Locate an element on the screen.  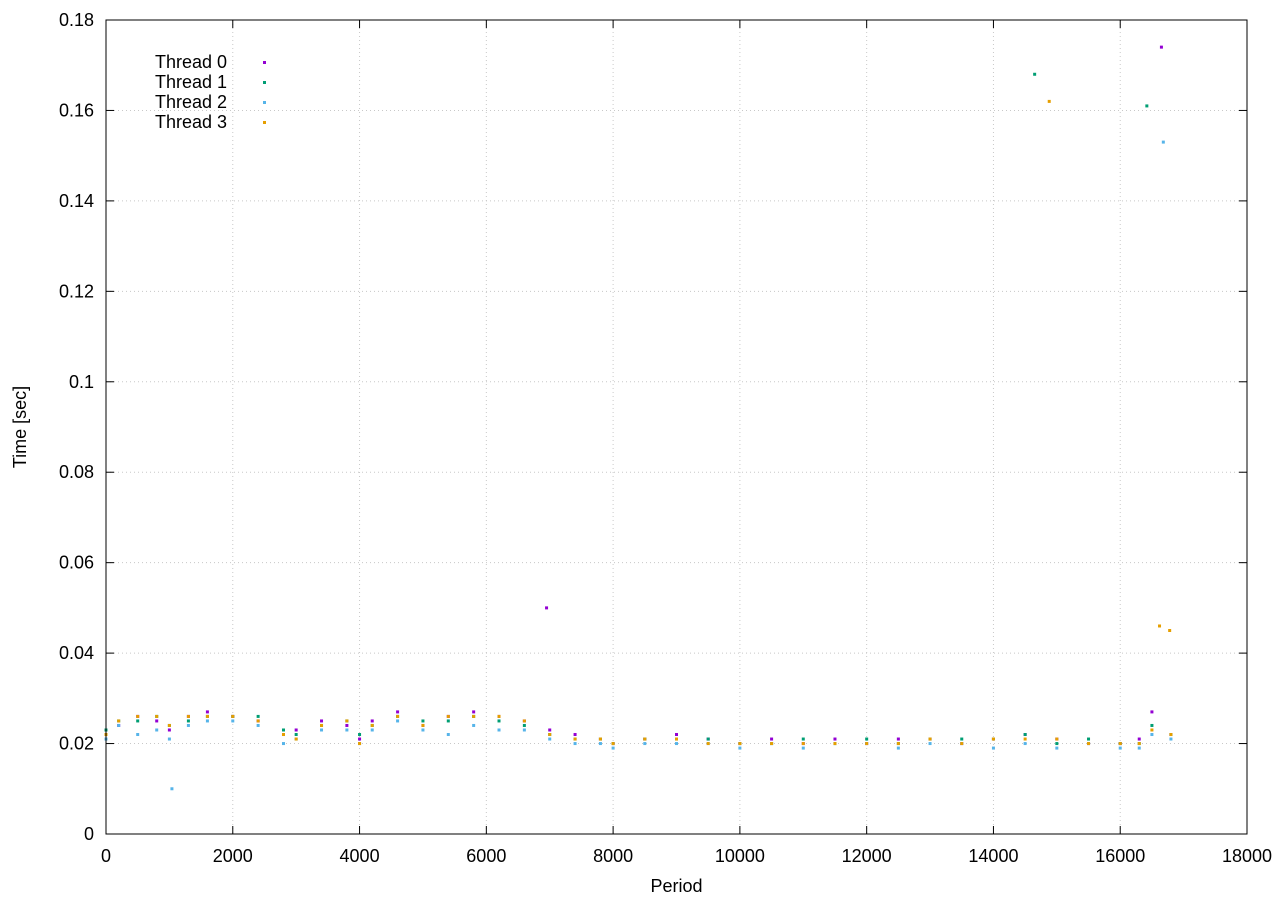
y-tick-label: 0.06 is located at coordinates (76, 563).